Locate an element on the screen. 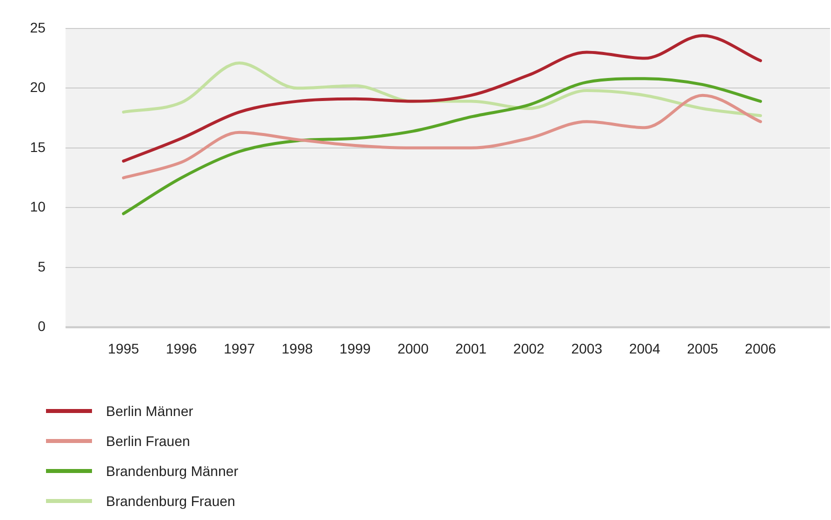 The height and width of the screenshot is (520, 831). x-tick-label: 2004 is located at coordinates (644, 348).